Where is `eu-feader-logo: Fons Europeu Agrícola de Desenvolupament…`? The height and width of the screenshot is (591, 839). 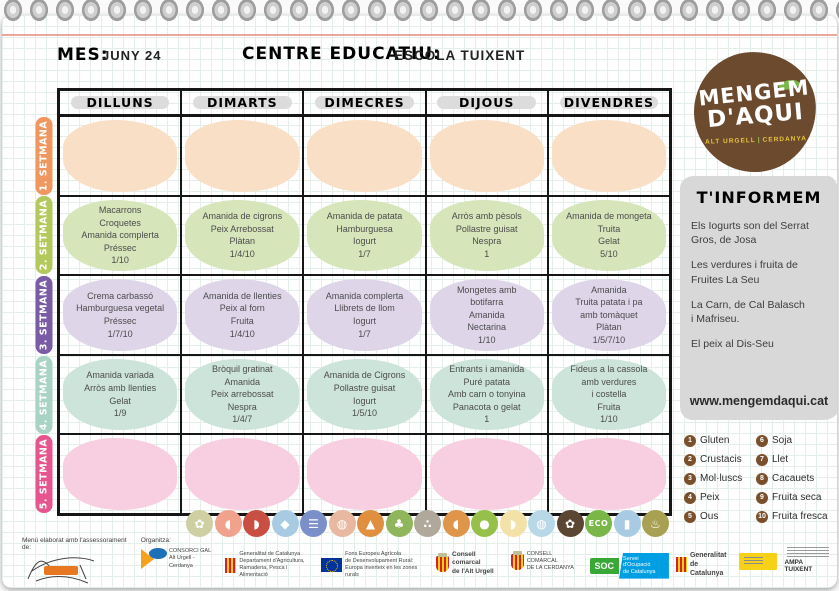 eu-feader-logo: Fons Europeu Agrícola de Desenvolupament… is located at coordinates (375, 565).